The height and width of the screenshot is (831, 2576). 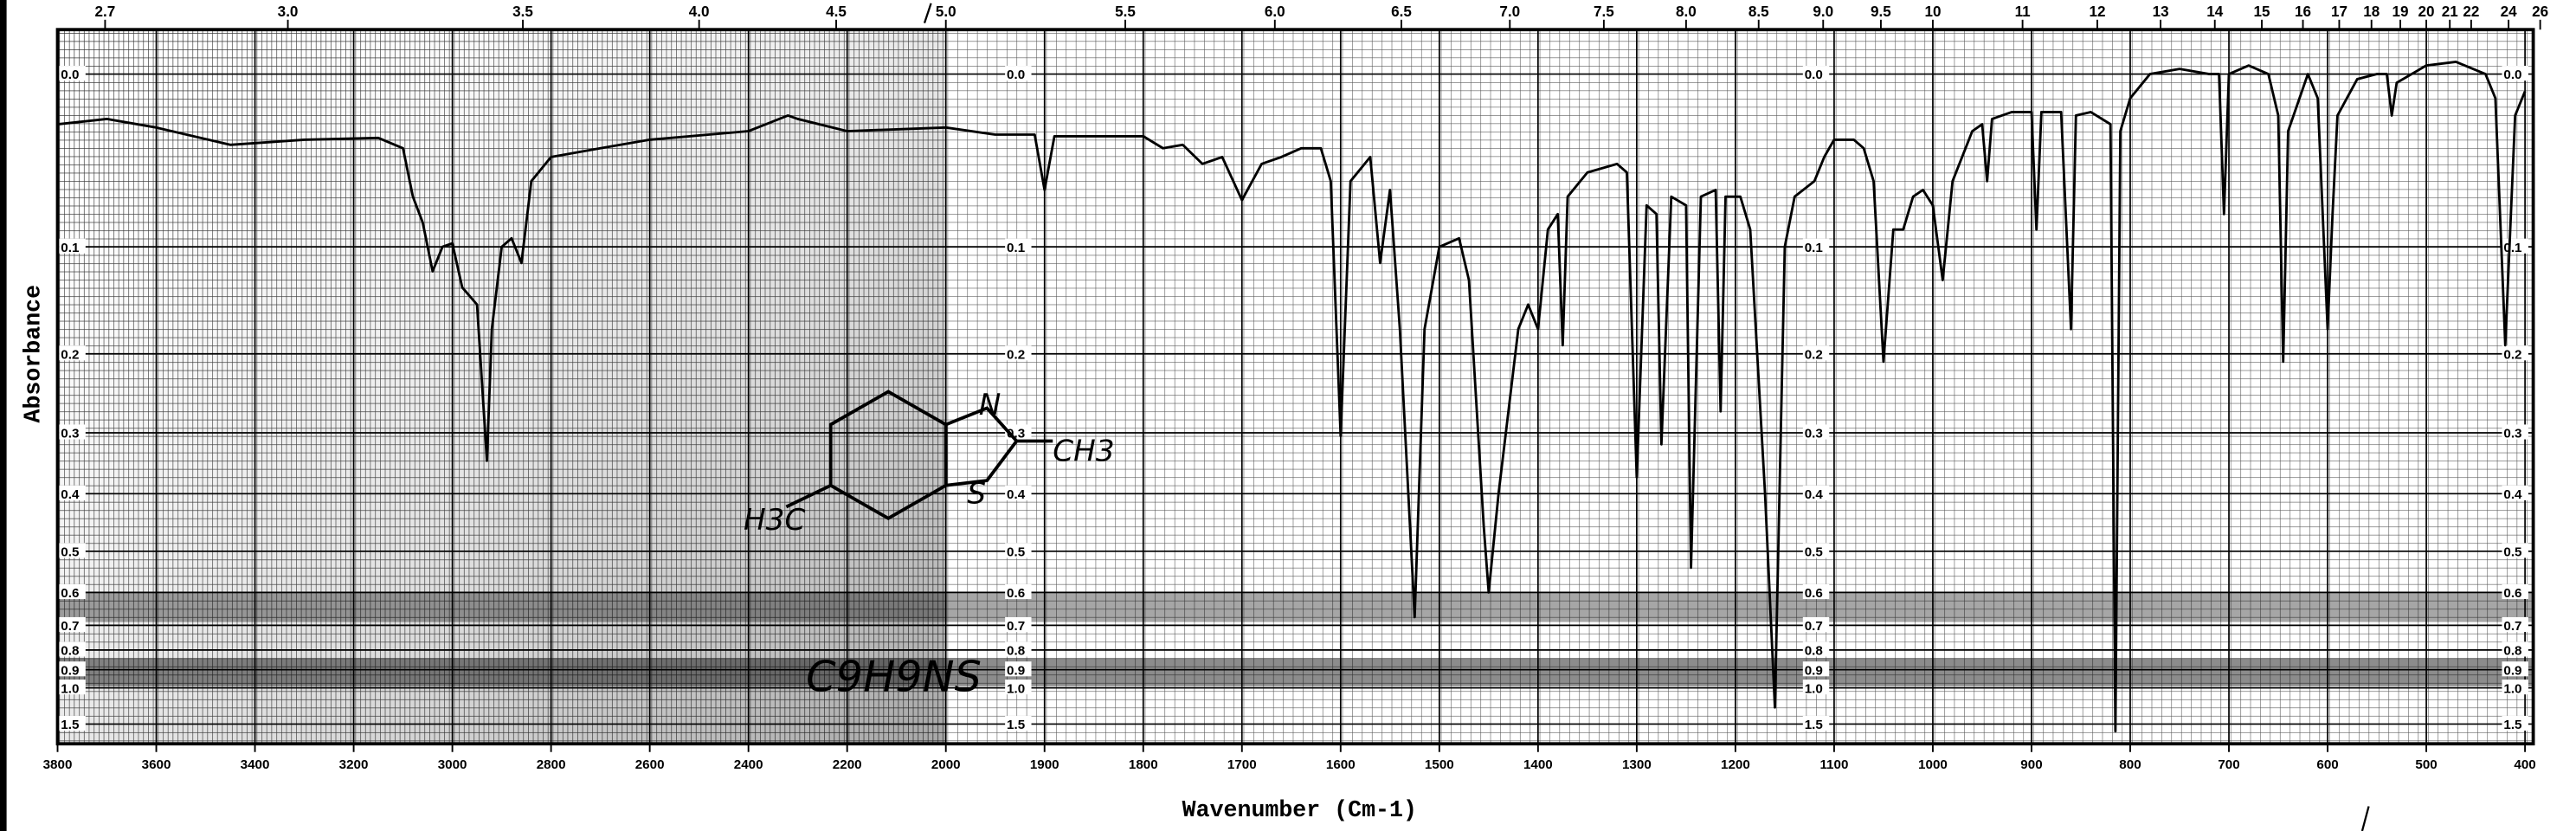 I want to click on x-tick-label: 3000, so click(x=452, y=764).